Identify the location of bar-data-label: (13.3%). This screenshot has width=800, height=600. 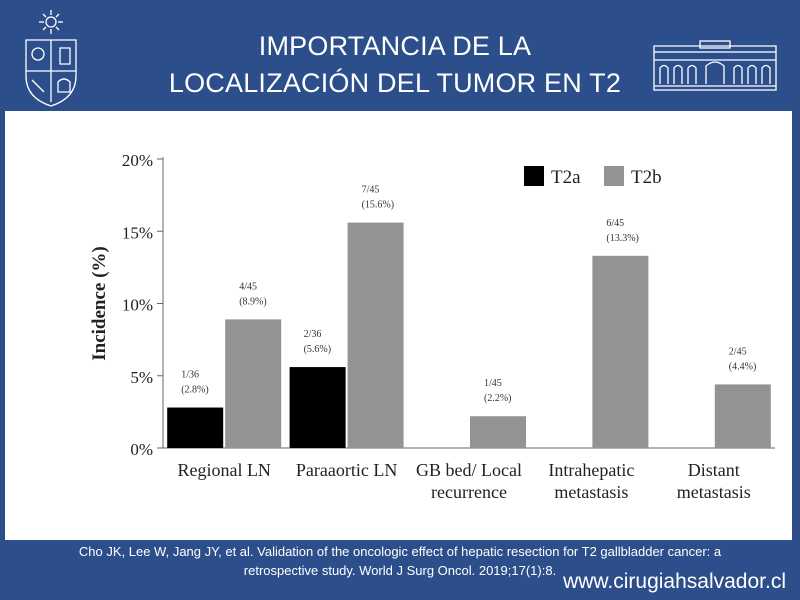
(622, 238).